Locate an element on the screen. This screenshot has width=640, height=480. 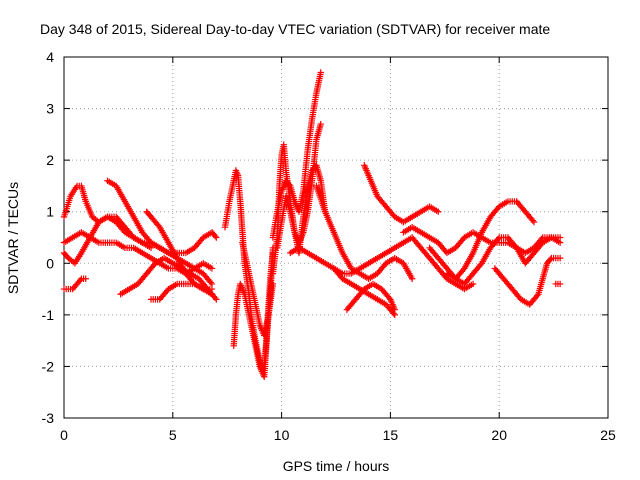
x-axis-label: GPS time / hours is located at coordinates (336, 466).